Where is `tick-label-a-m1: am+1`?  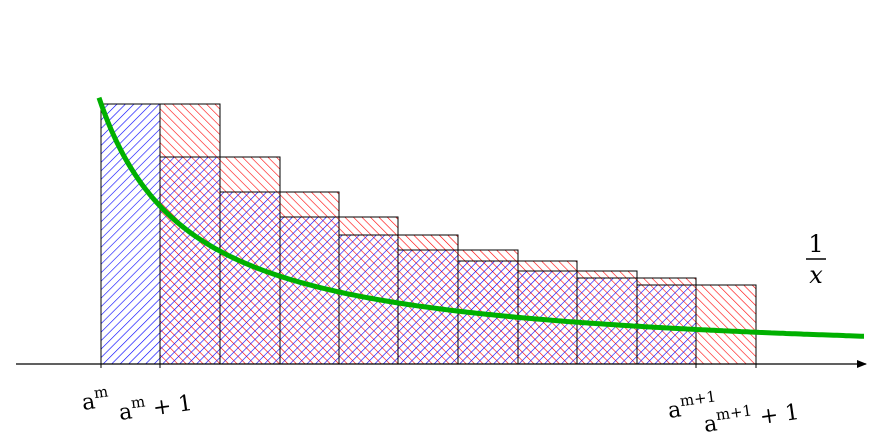 tick-label-a-m1: am+1 is located at coordinates (692, 405).